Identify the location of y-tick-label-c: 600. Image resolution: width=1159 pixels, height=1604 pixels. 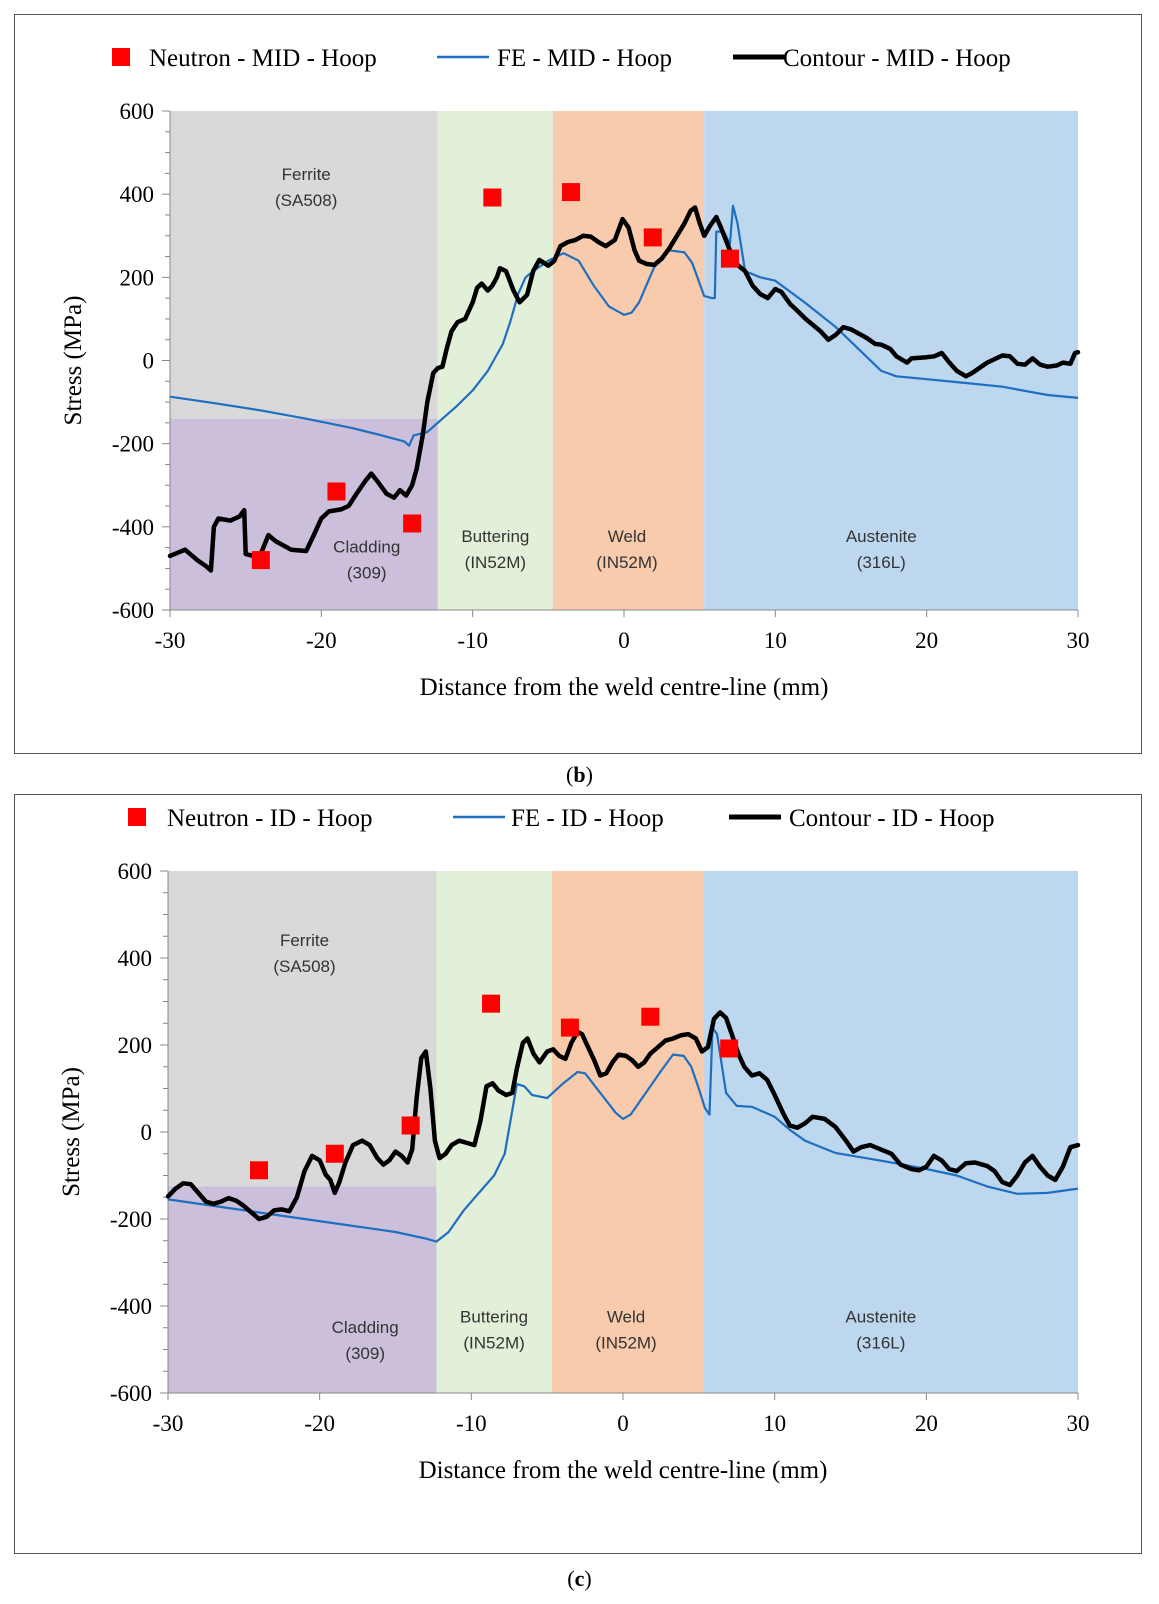
(135, 871).